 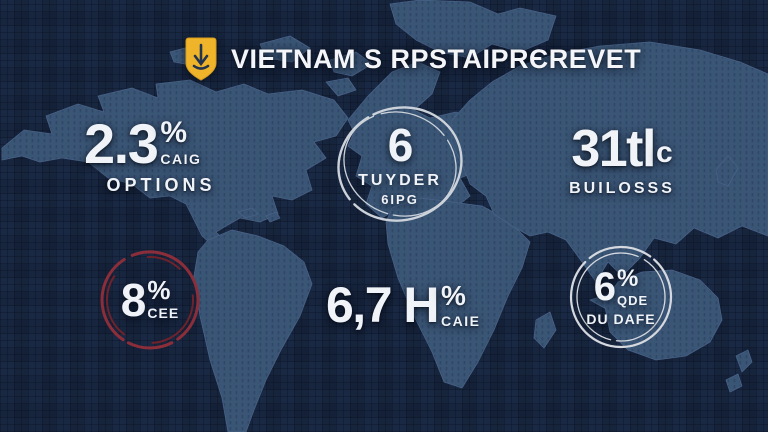 I want to click on sketch-ring-icon, so click(x=400, y=164).